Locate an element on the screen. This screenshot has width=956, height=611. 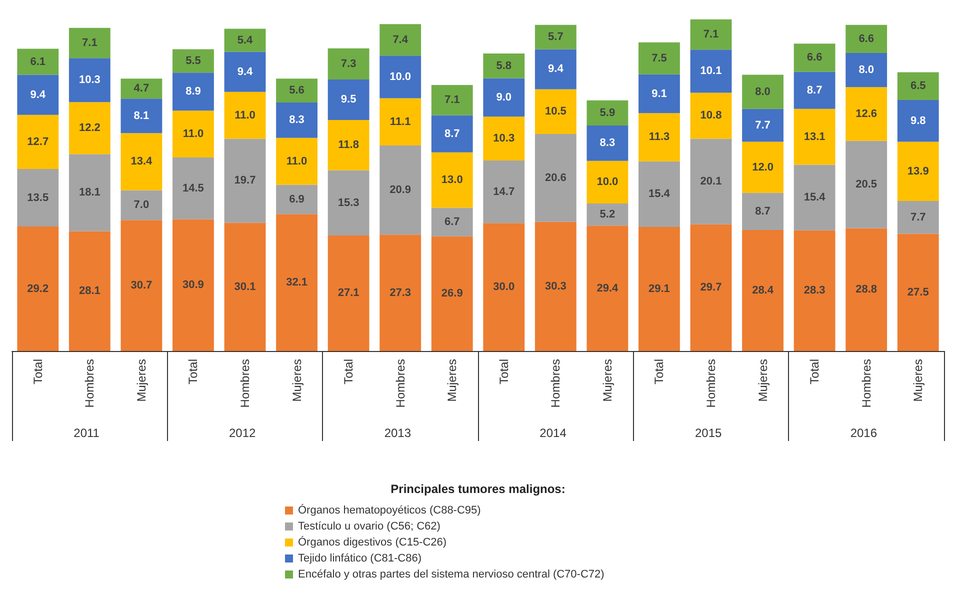
data-label: 9.5 is located at coordinates (348, 100).